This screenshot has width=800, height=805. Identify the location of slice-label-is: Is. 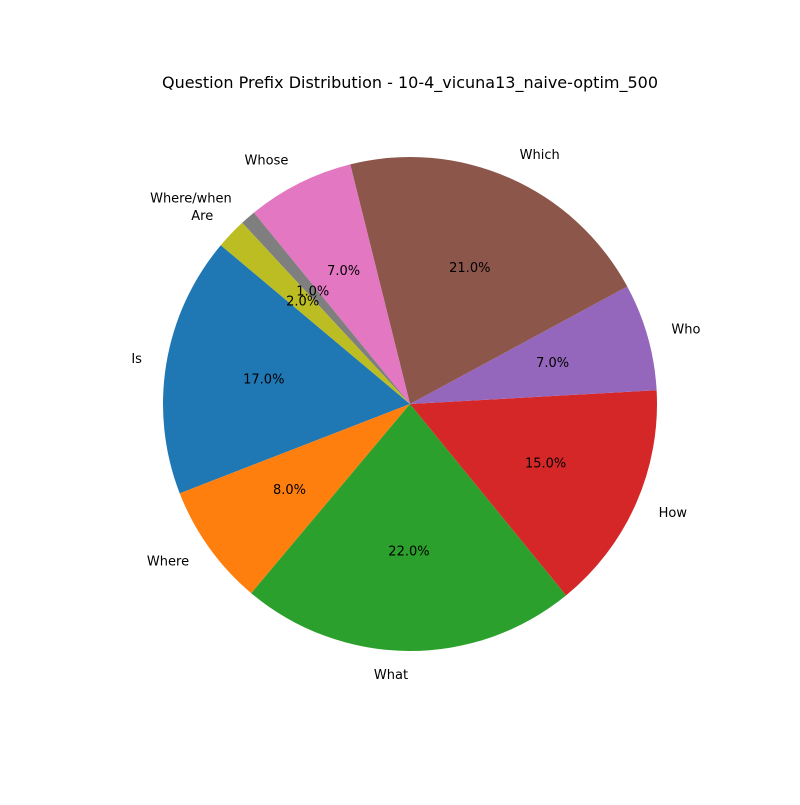
(136, 359).